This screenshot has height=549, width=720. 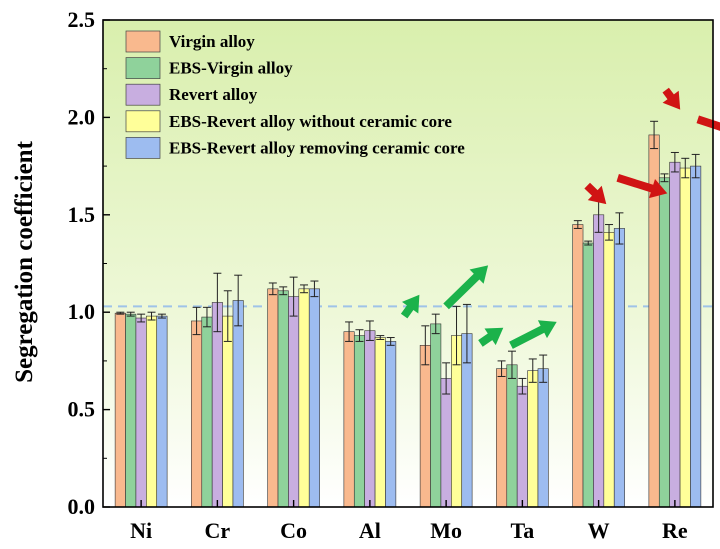 What do you see at coordinates (446, 530) in the screenshot?
I see `x-tick-label: Mo` at bounding box center [446, 530].